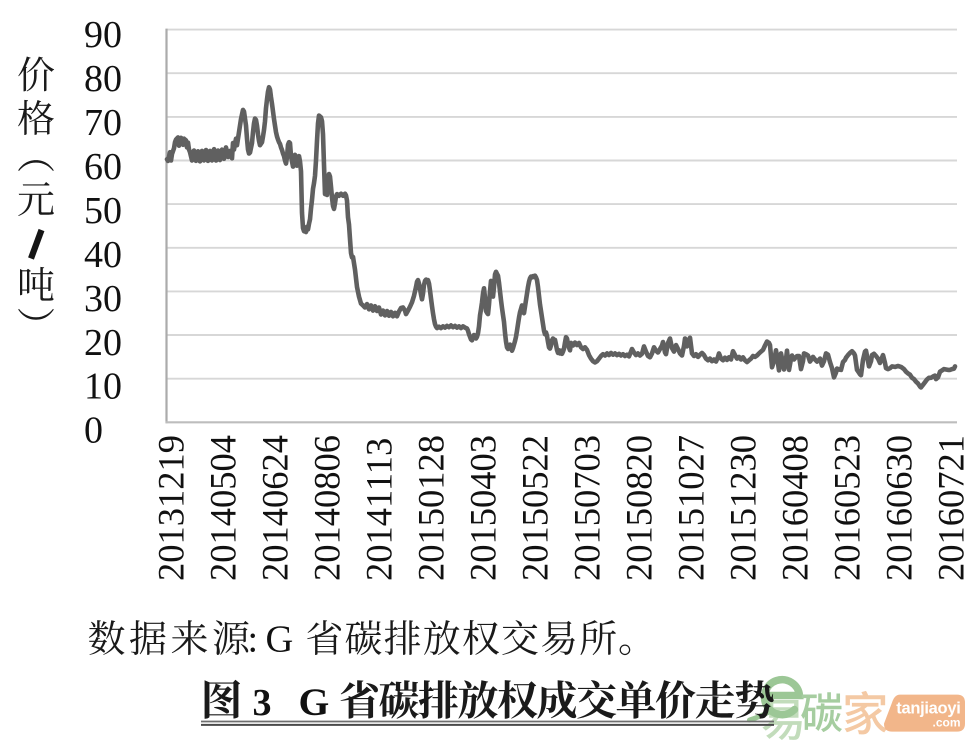 The image size is (970, 744). Describe the element at coordinates (482, 508) in the screenshot. I see `svg-text: 20150403` at that location.